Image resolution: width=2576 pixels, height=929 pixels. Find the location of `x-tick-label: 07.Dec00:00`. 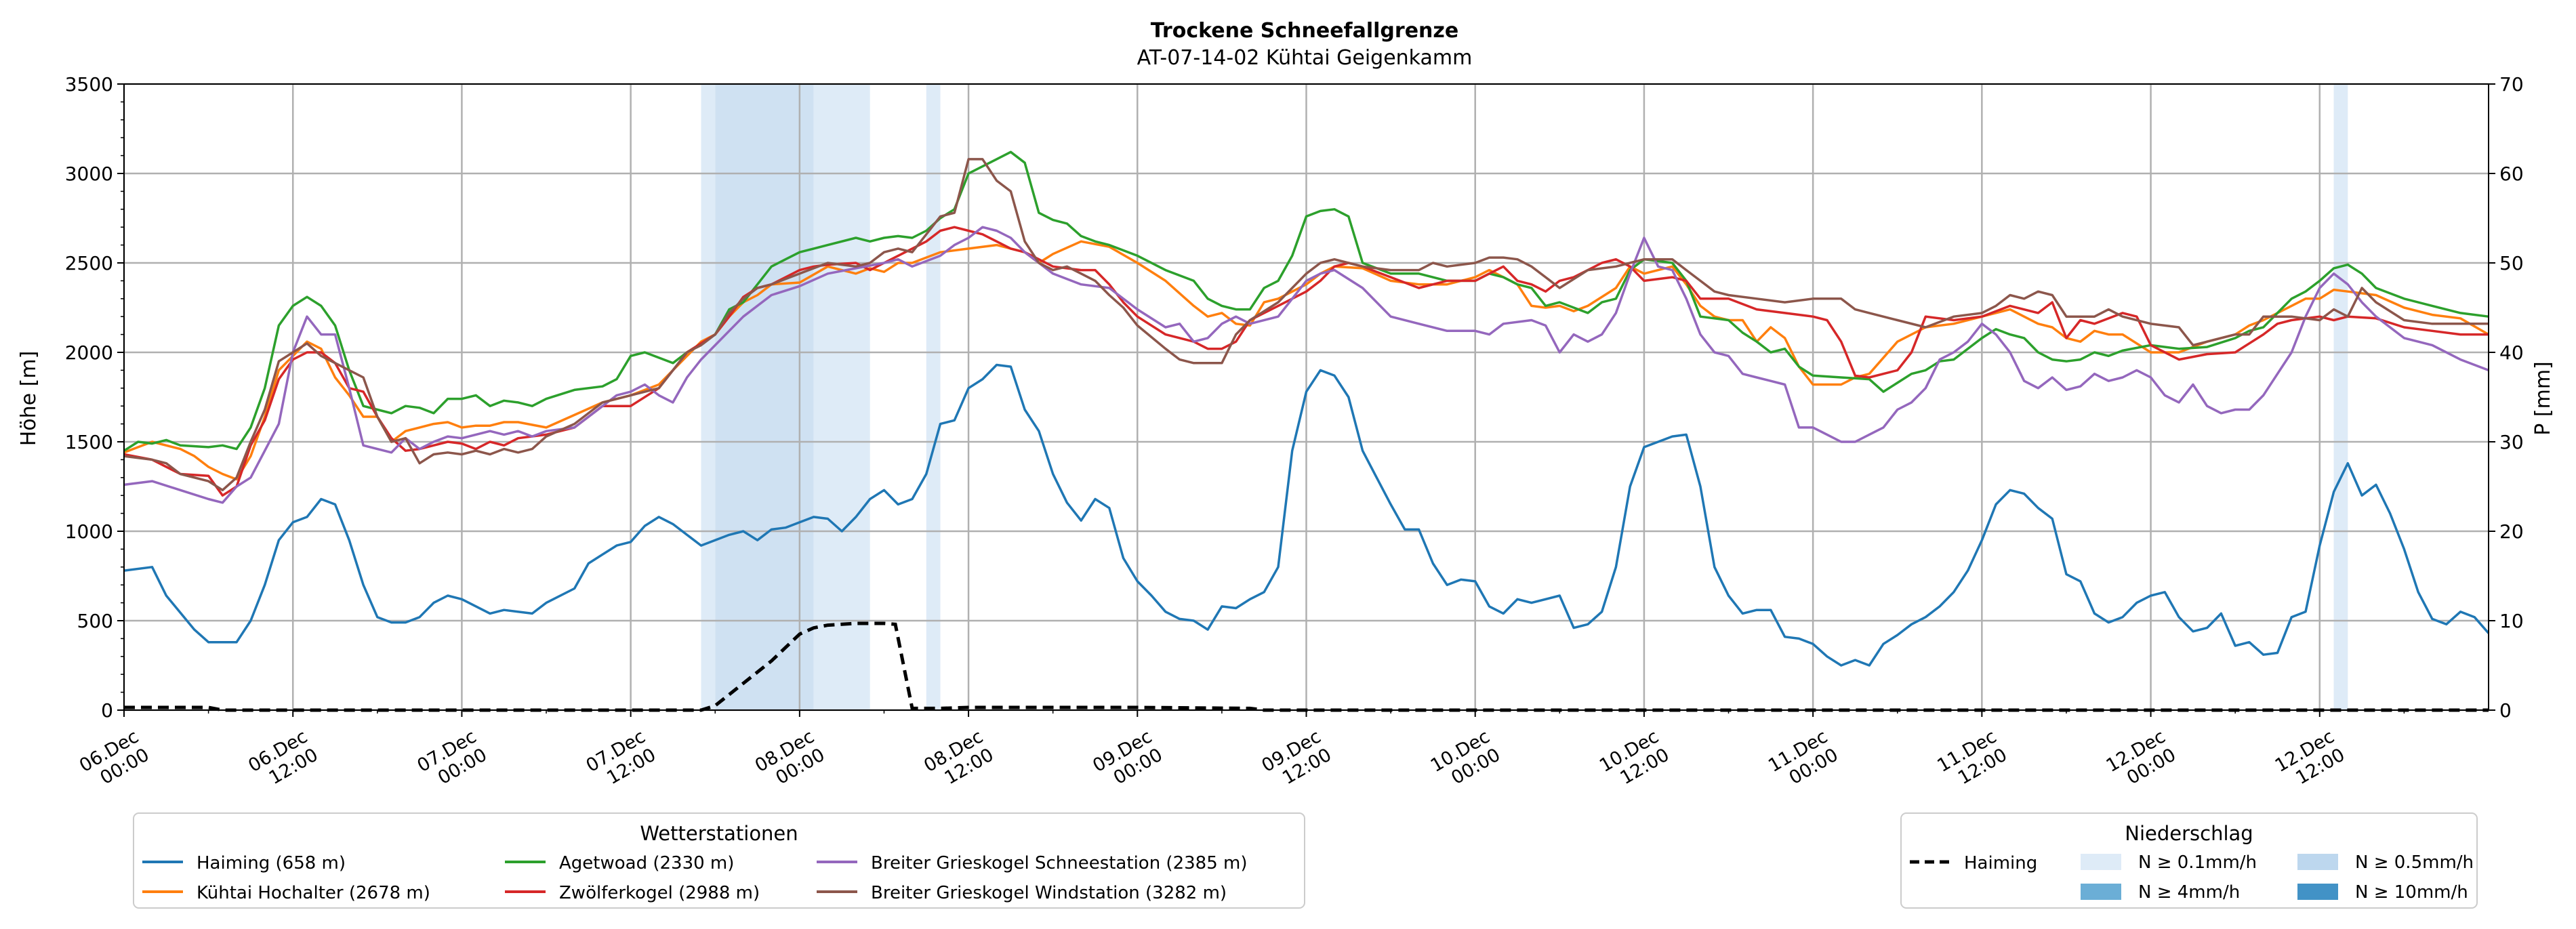

x-tick-label: 07.Dec00:00 is located at coordinates (452, 760).